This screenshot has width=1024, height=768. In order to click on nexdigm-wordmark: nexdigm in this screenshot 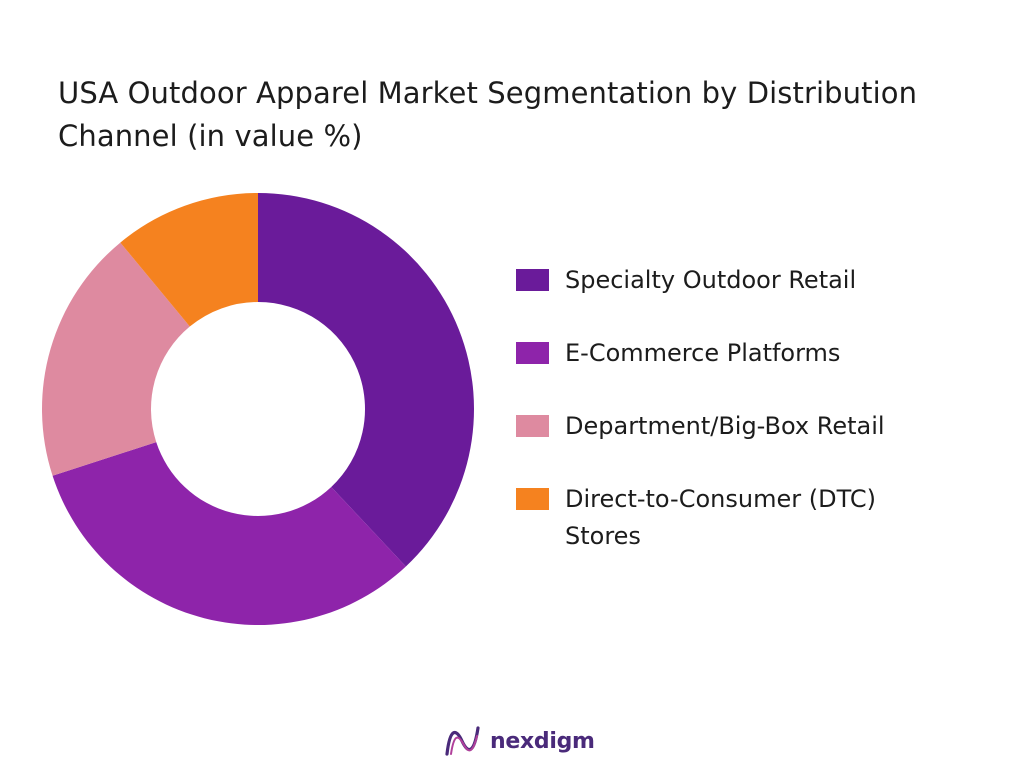, I will do `click(542, 741)`.